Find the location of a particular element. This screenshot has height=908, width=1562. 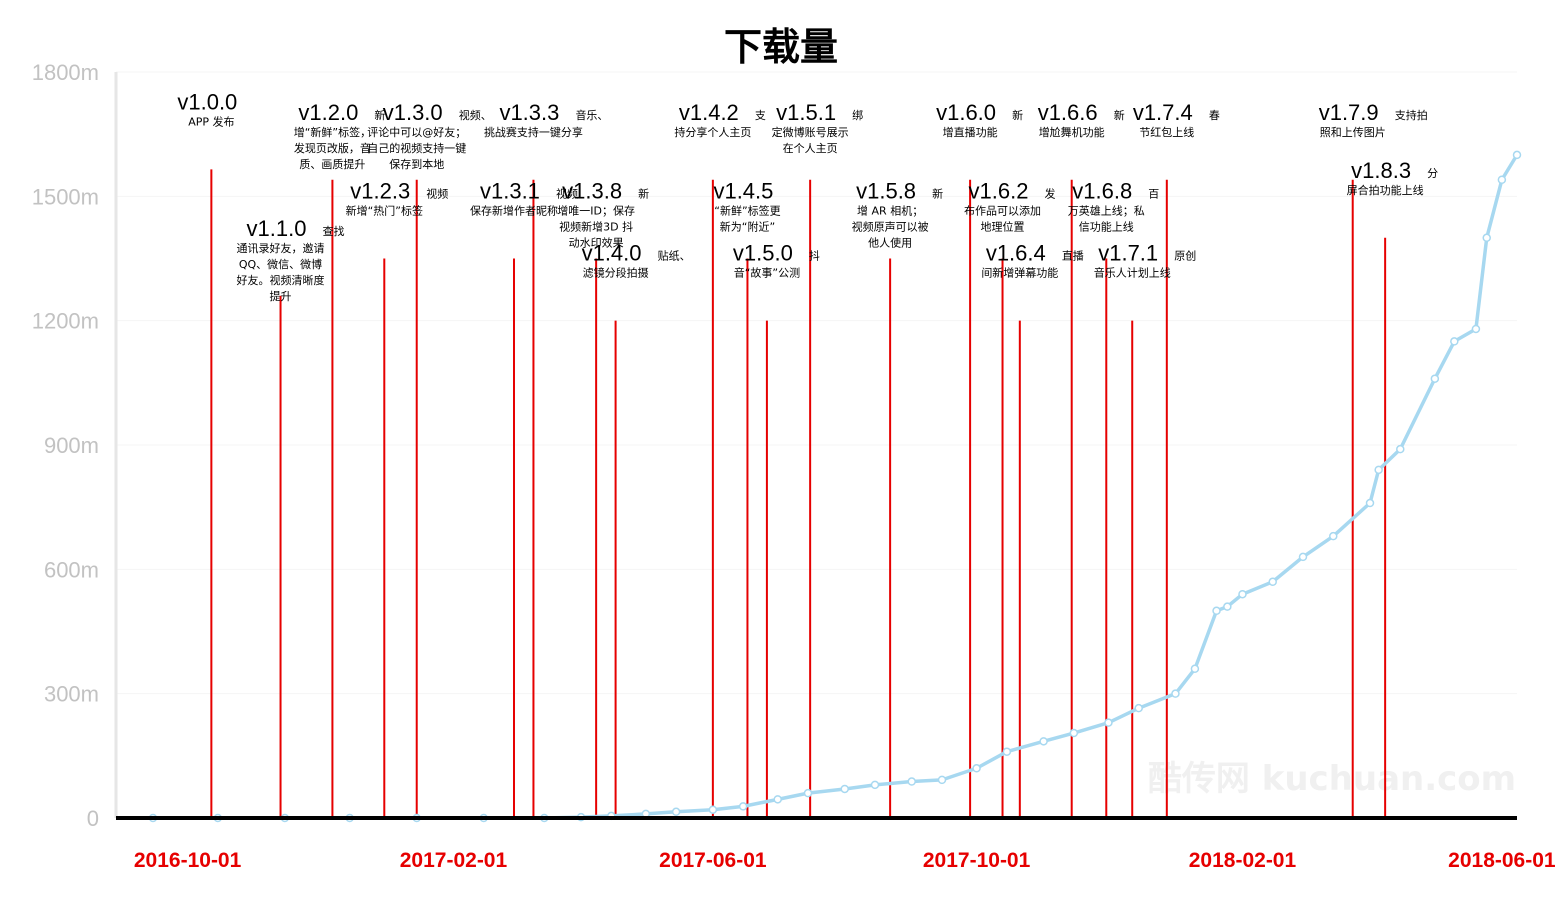

version-desc-line: 直播 is located at coordinates (1073, 256).